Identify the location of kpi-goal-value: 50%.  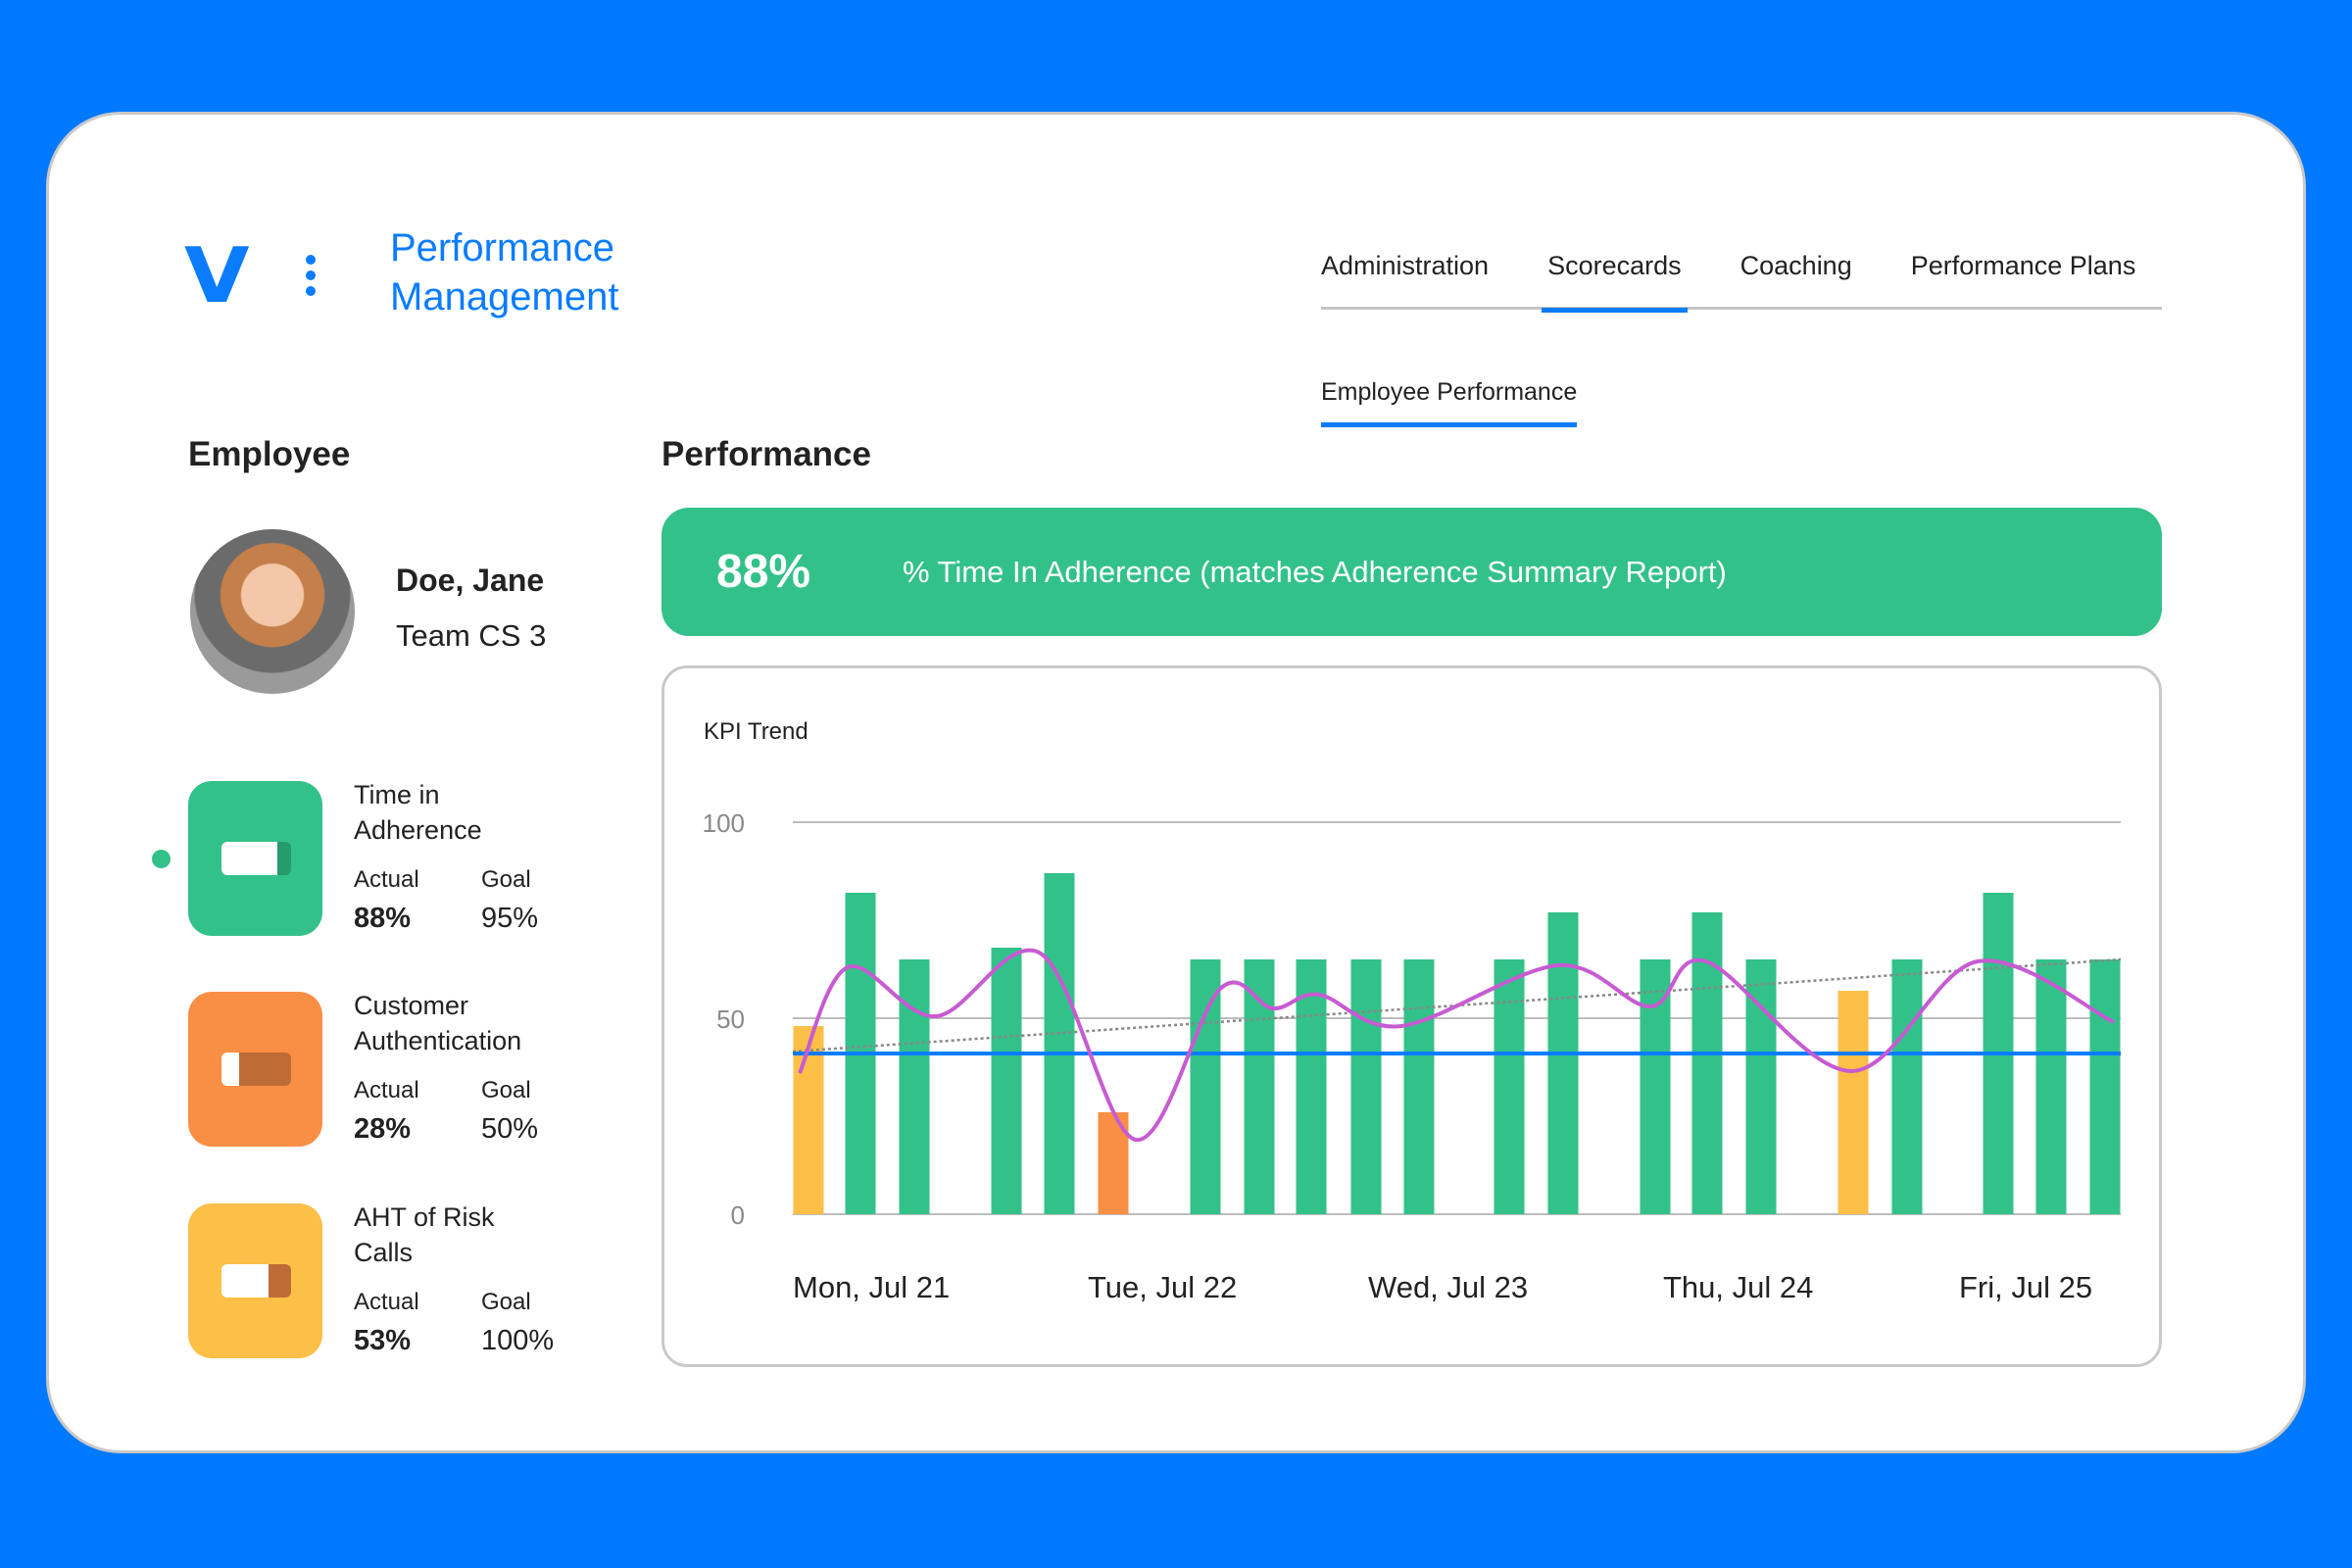
(510, 1129).